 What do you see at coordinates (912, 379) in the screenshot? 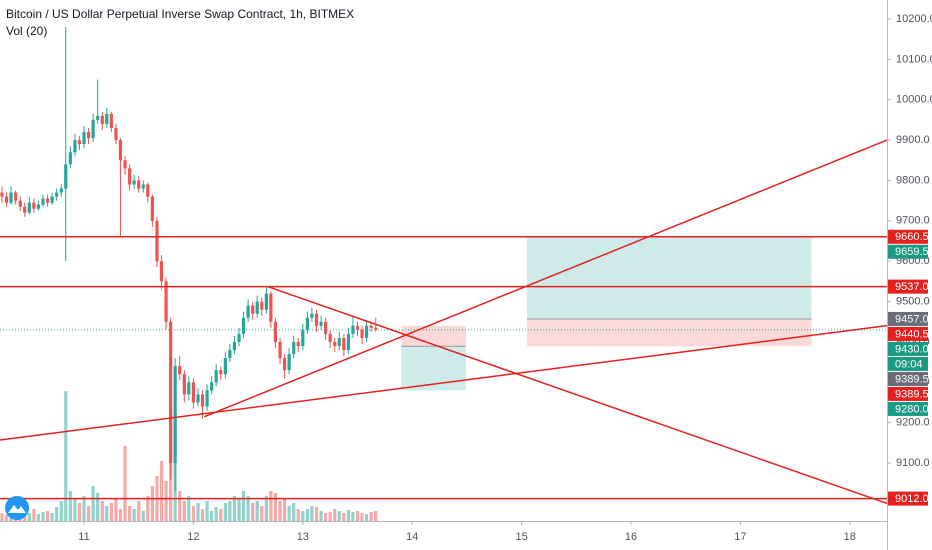
I see `price-tag-label: 9389.5` at bounding box center [912, 379].